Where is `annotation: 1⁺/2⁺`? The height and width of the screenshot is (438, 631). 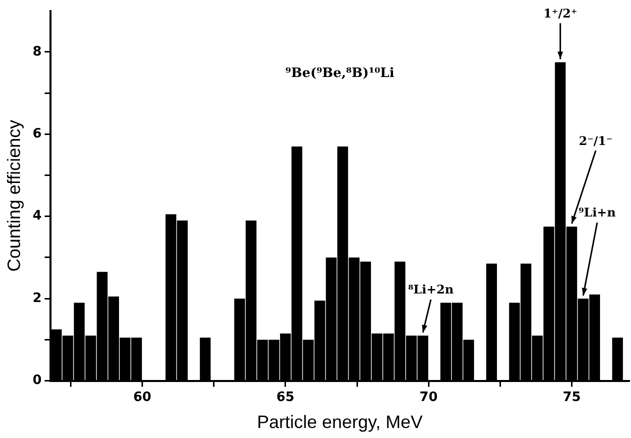 annotation: 1⁺/2⁺ is located at coordinates (560, 13).